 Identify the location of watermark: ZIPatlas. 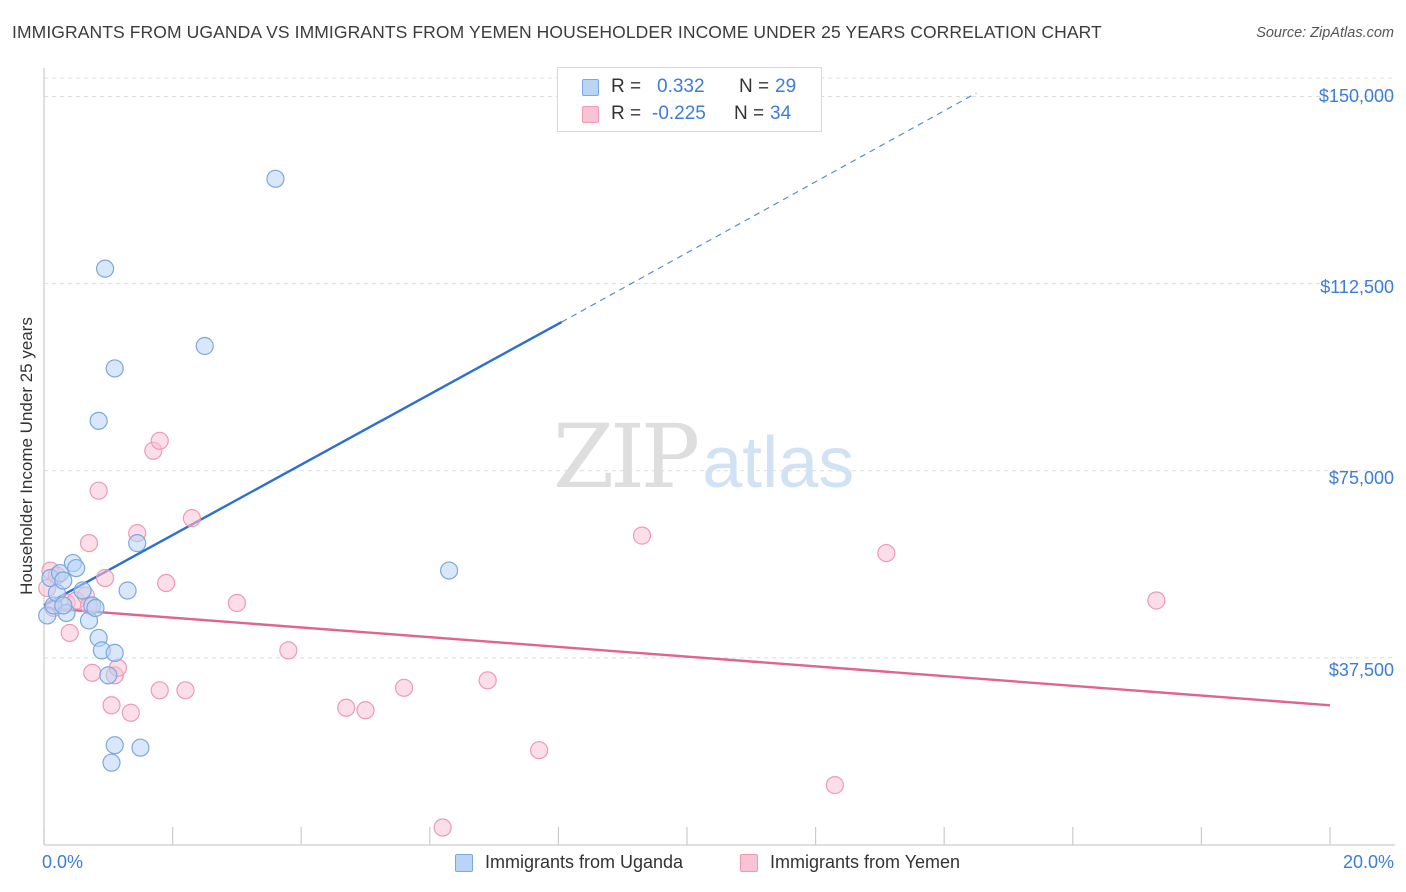
(703, 456).